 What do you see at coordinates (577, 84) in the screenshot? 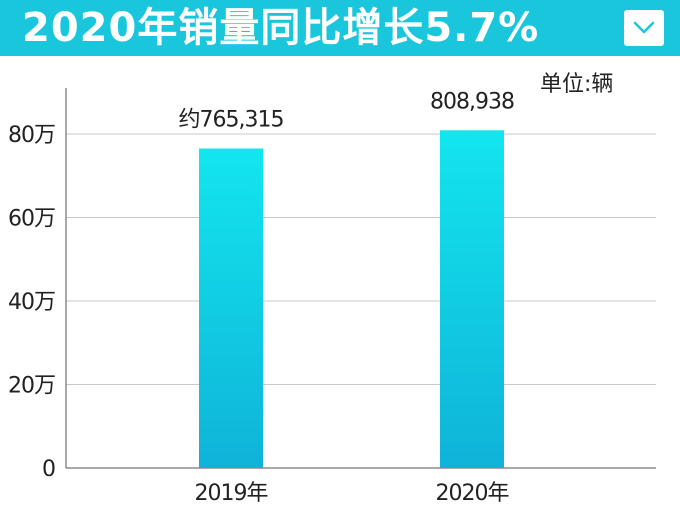
I see `unit-label: 单位:辆` at bounding box center [577, 84].